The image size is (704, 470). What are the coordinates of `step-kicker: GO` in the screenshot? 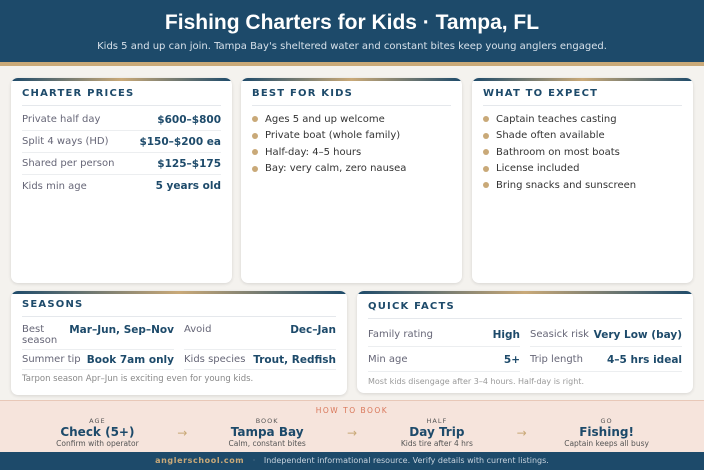 It's located at (606, 421).